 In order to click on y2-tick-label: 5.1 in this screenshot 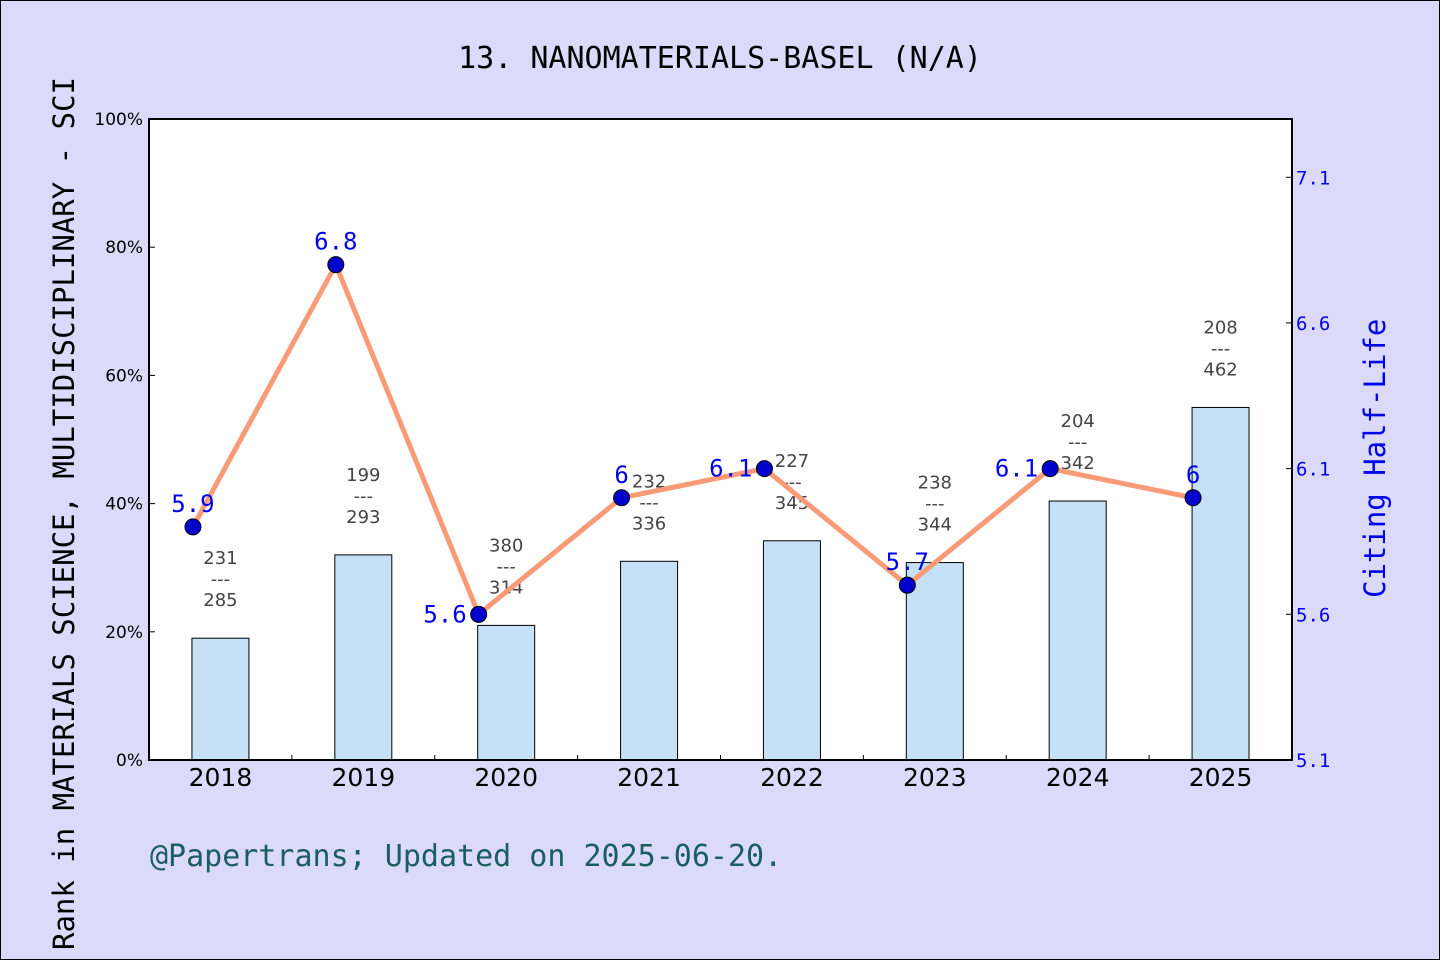, I will do `click(1313, 761)`.